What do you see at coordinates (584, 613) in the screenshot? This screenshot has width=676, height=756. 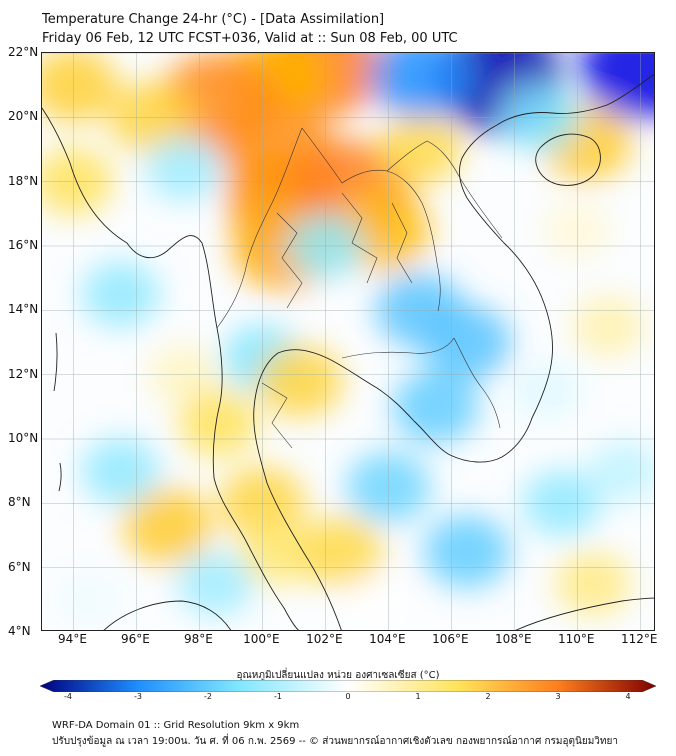 I see `borneo-coast` at bounding box center [584, 613].